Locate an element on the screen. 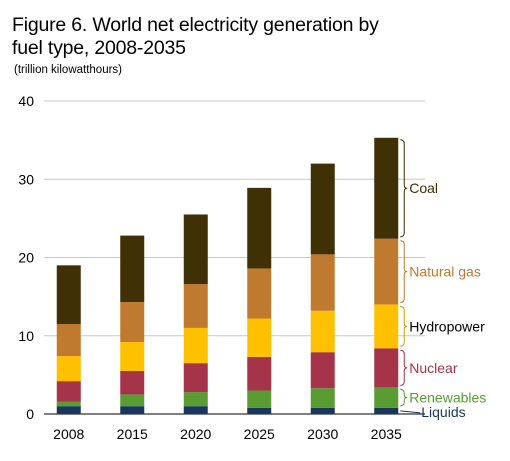 The image size is (510, 461). y-tick-label: 20 is located at coordinates (26, 258).